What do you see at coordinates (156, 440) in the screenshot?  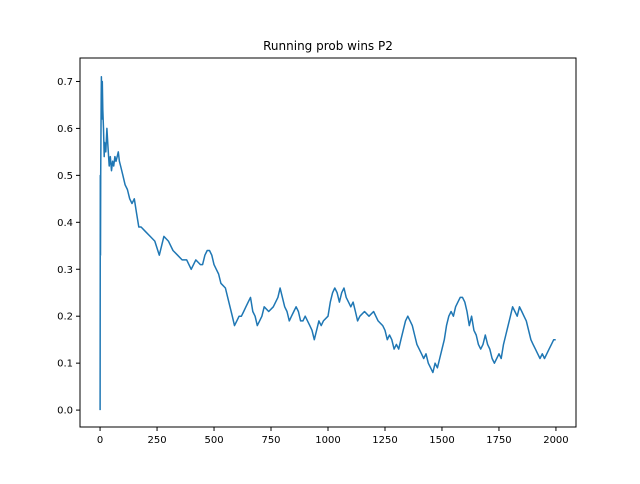 I see `x-tick-label: 250` at bounding box center [156, 440].